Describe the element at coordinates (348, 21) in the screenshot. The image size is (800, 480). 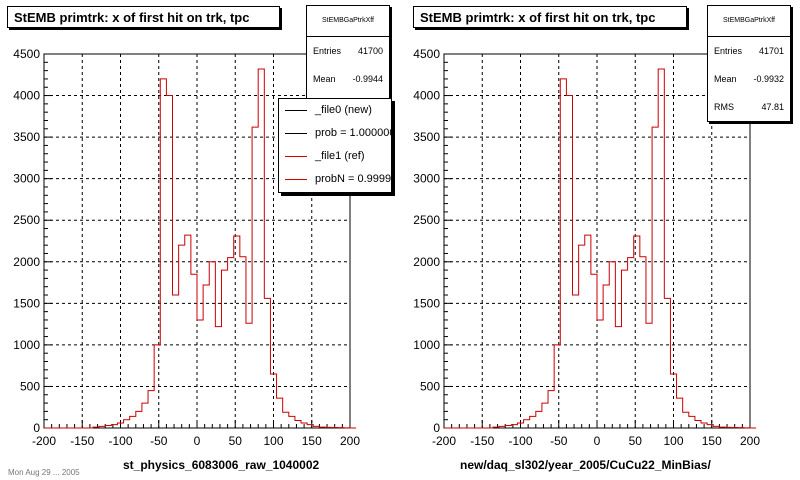
I see `left-stats-name: StEMBGaPtrkXff` at that location.